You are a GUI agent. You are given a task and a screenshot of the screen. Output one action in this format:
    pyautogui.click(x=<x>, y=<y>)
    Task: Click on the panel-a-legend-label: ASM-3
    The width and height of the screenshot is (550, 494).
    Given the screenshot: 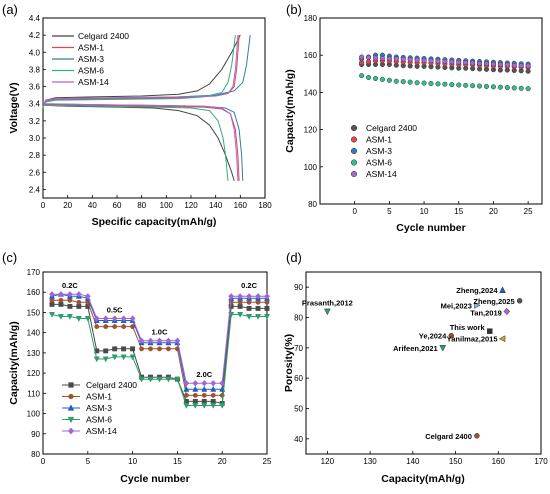 What is the action you would take?
    pyautogui.click(x=91, y=59)
    